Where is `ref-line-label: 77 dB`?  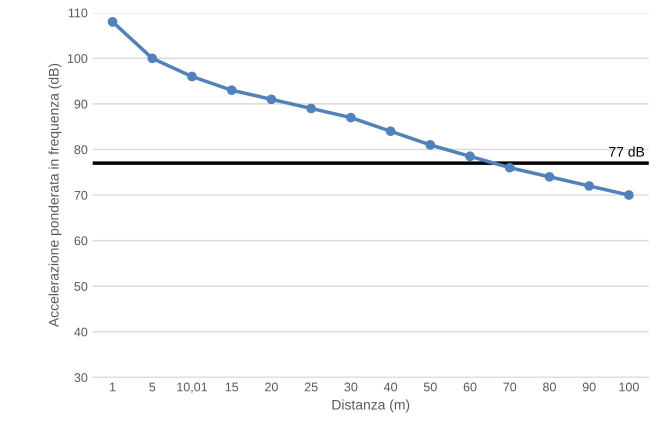 ref-line-label: 77 dB is located at coordinates (626, 151).